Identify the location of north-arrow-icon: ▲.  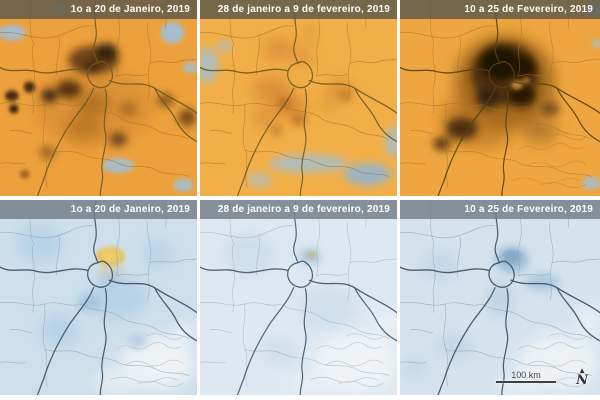
(582, 370).